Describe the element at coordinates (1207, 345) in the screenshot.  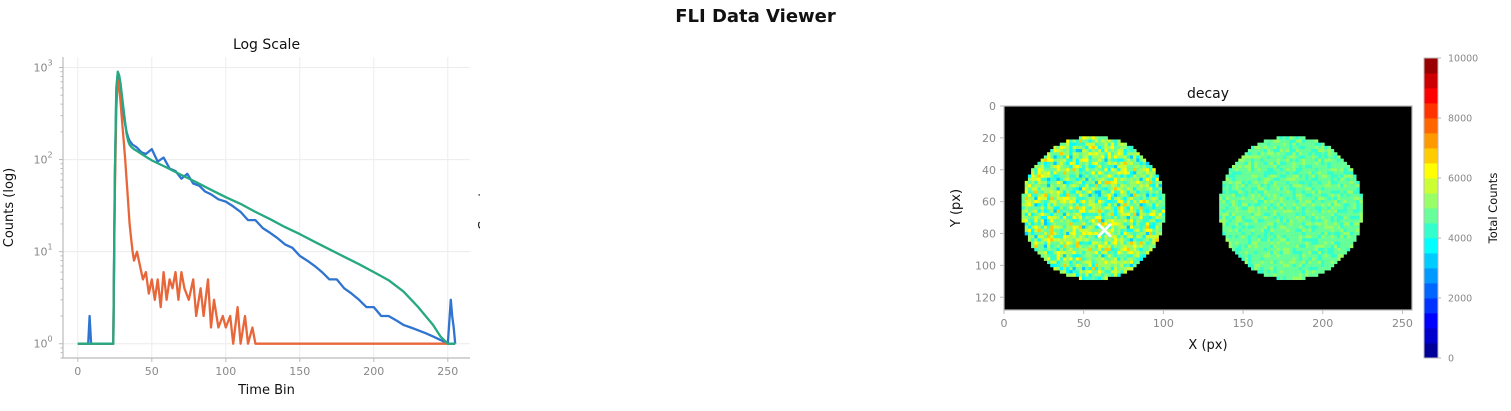
I see `x-axis-label: X (px)` at that location.